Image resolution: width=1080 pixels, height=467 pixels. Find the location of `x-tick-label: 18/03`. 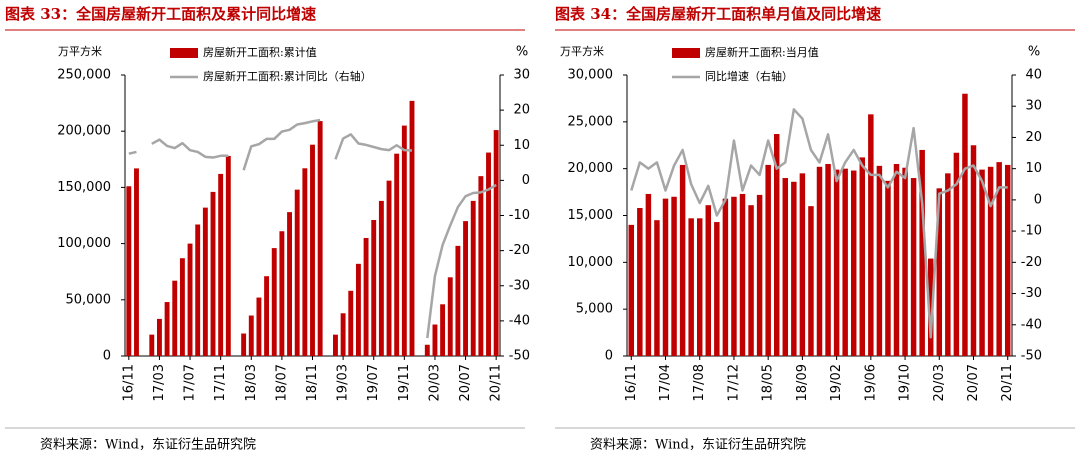

x-tick-label: 18/03 is located at coordinates (251, 382).